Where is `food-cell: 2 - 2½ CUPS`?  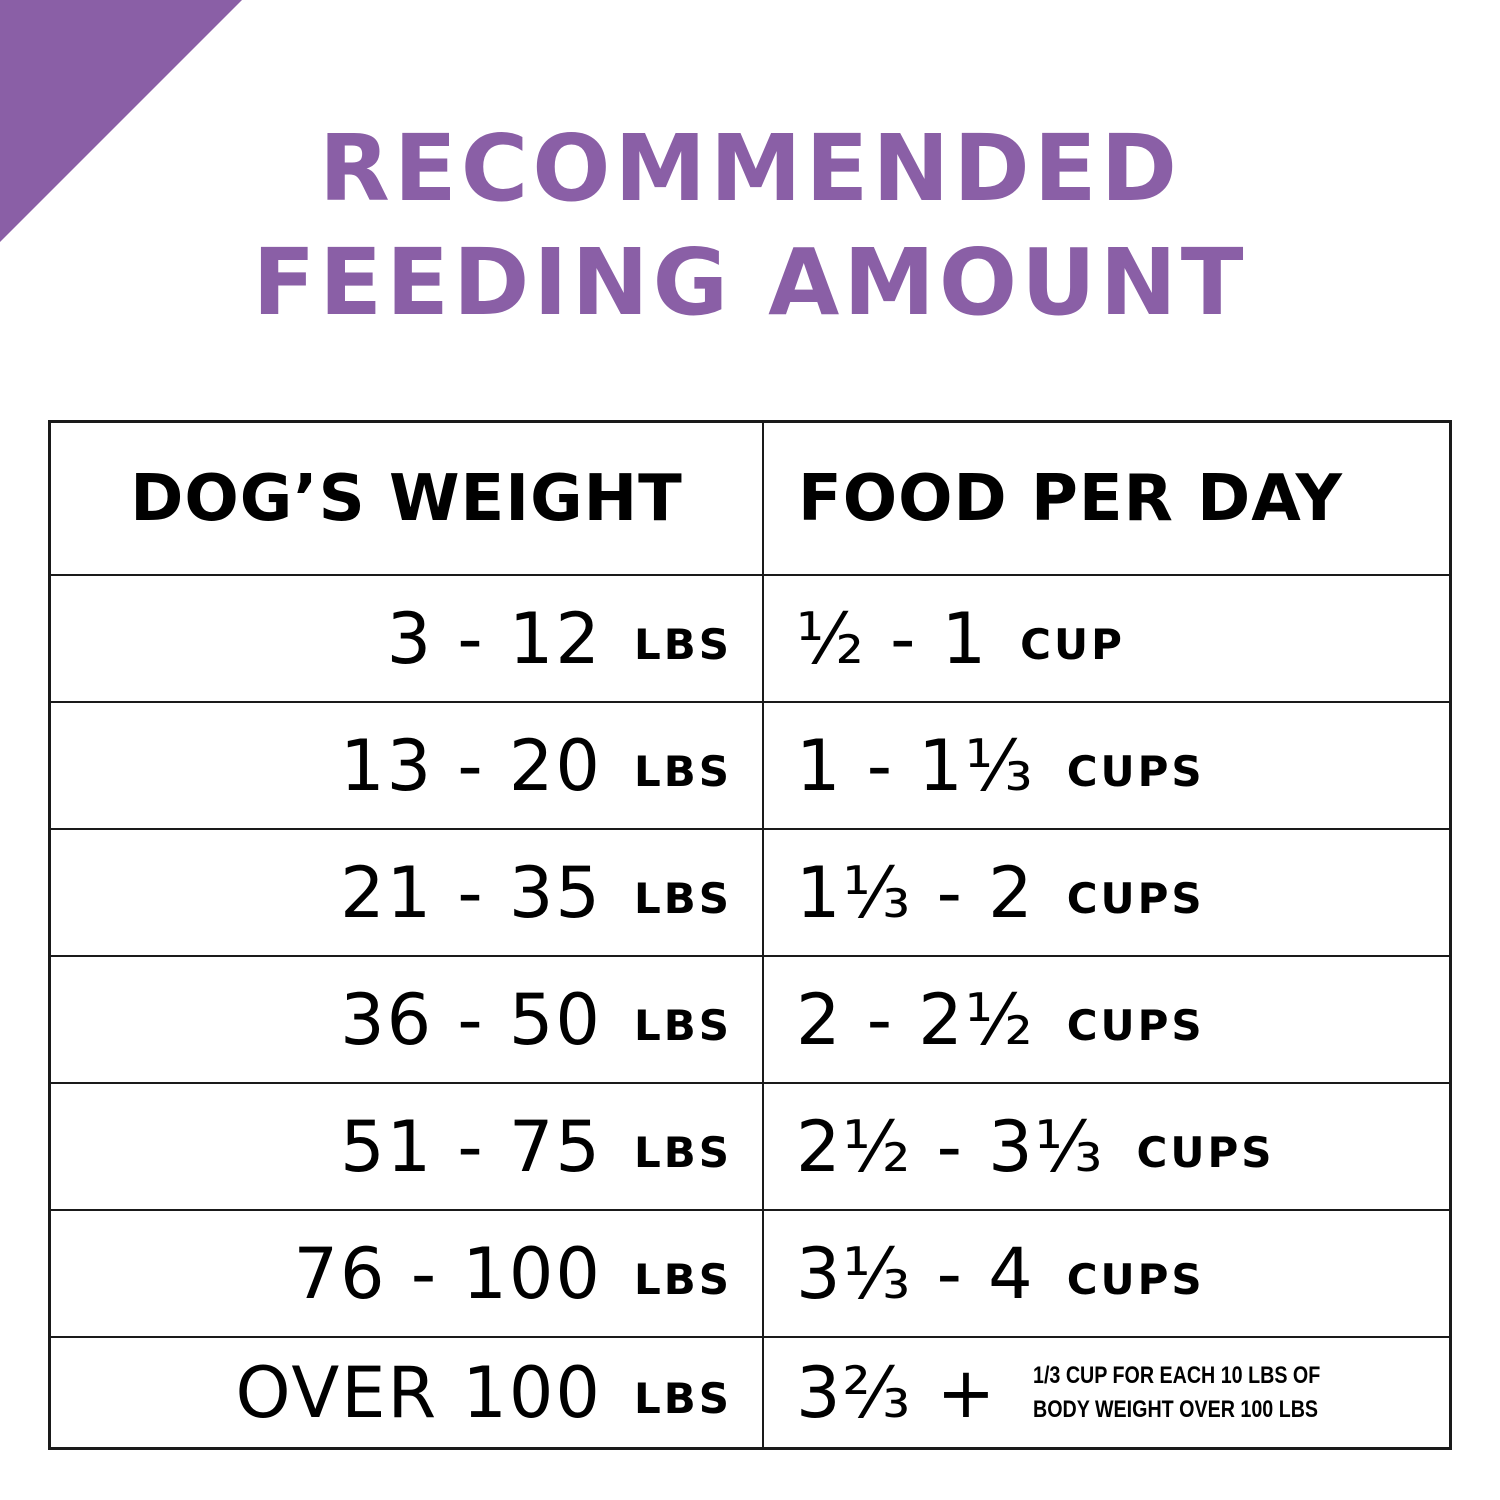 food-cell: 2 - 2½ CUPS is located at coordinates (1106, 1020).